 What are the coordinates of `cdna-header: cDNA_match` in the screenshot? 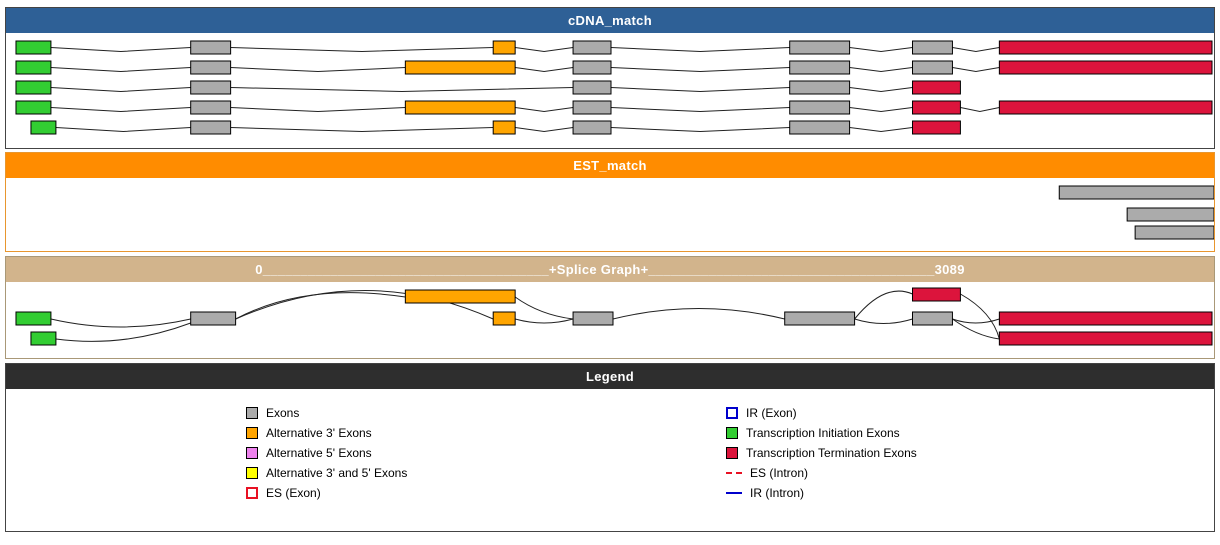 It's located at (610, 20).